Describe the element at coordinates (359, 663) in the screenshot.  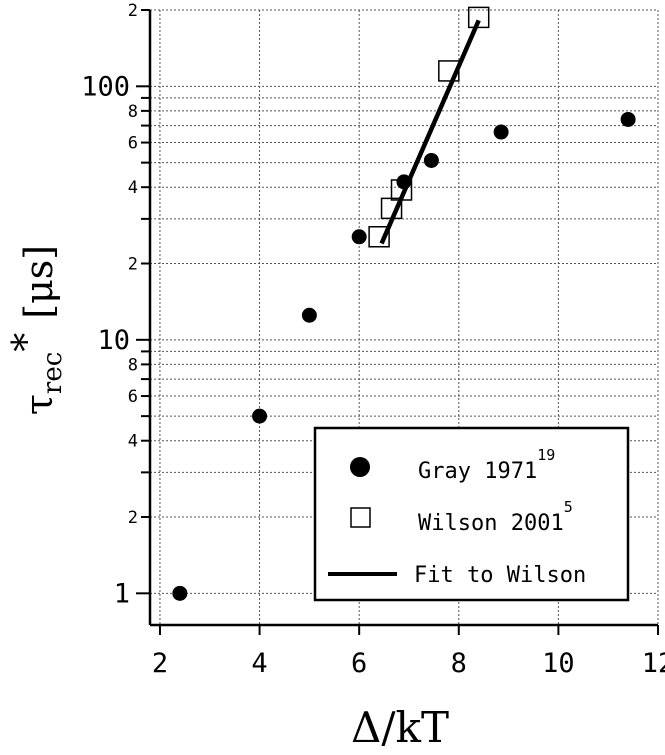
I see `x-tick-label: 6` at that location.